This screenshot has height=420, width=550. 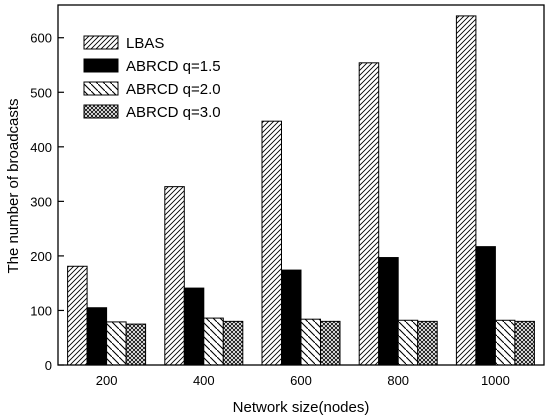 I want to click on y-tick-label: 500, so click(x=41, y=92).